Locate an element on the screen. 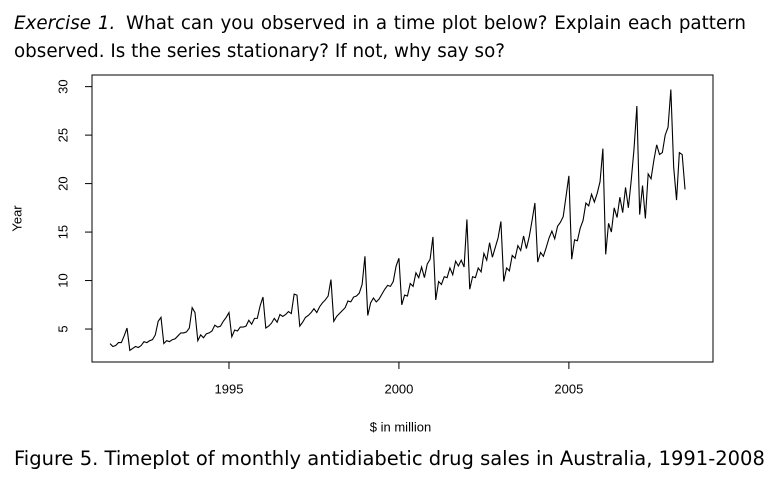  x-tick-label: 1995 is located at coordinates (229, 388).